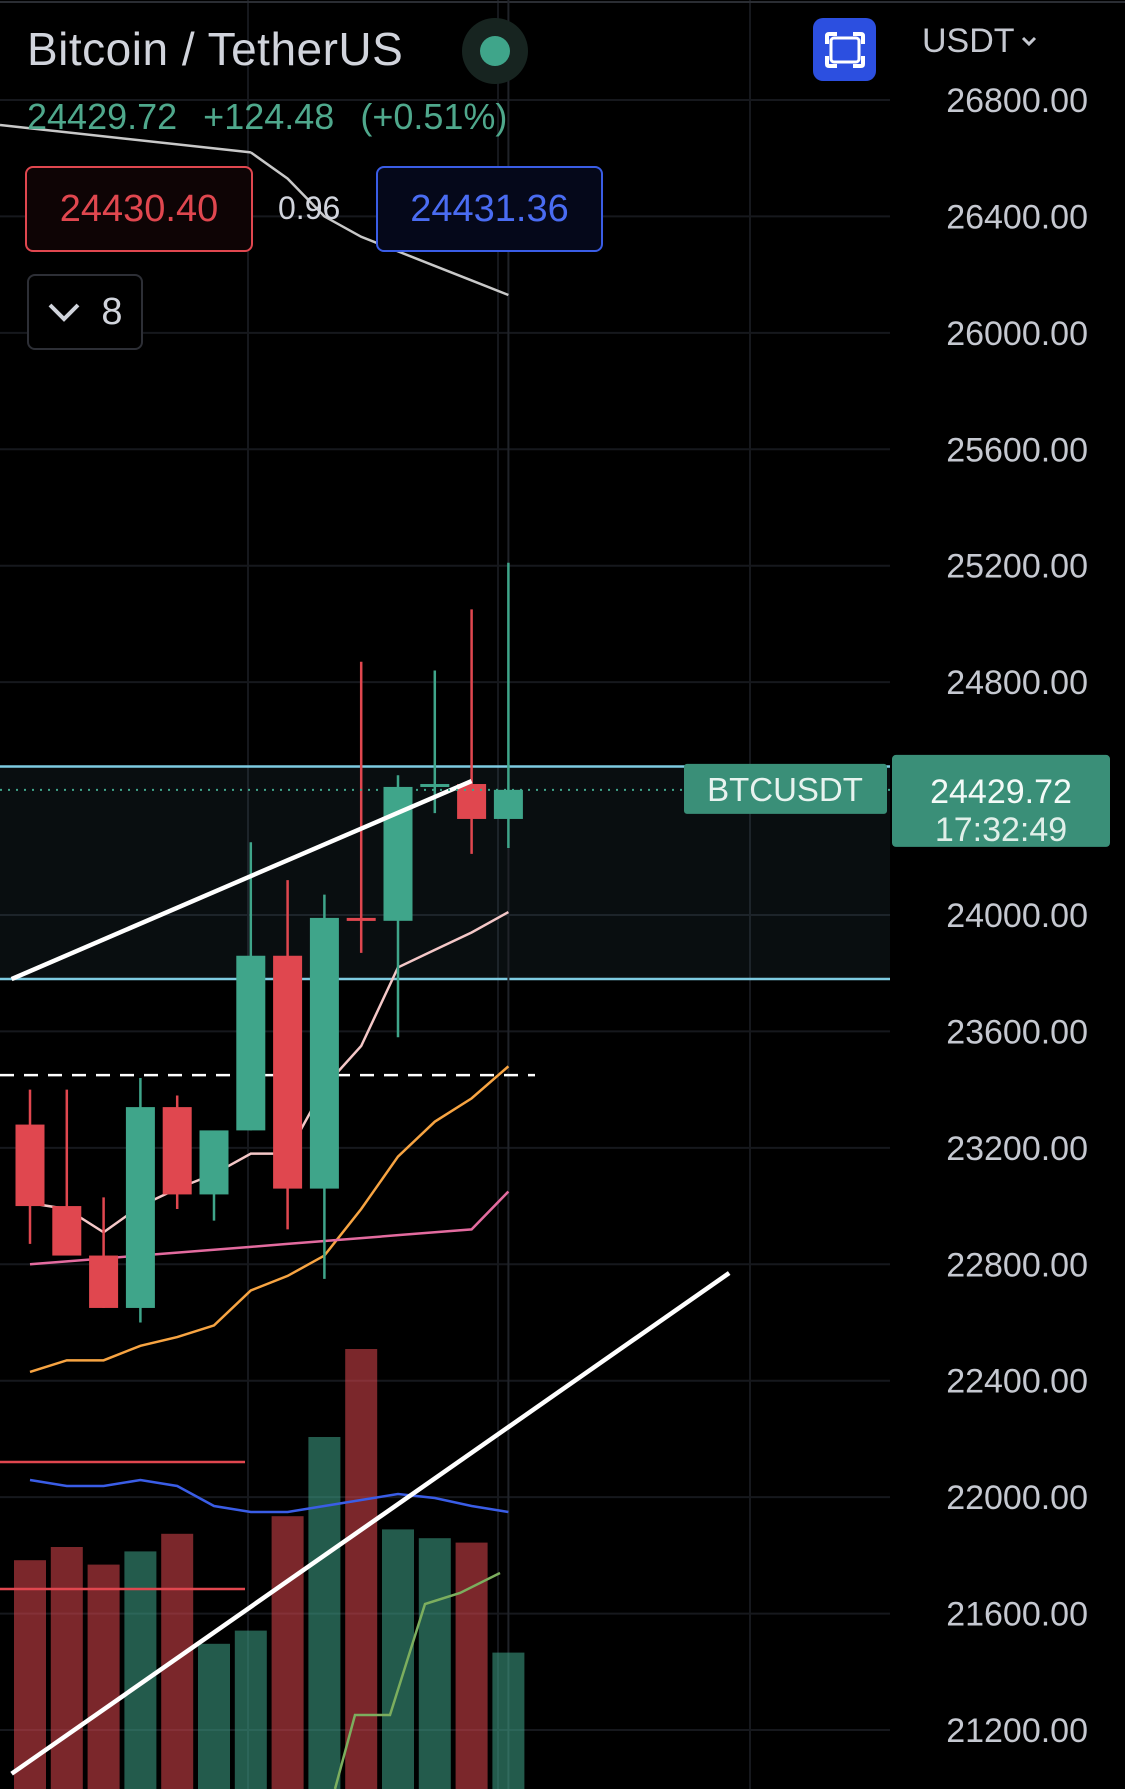  I want to click on y-axis-tick-label: 24000.00, so click(1017, 916).